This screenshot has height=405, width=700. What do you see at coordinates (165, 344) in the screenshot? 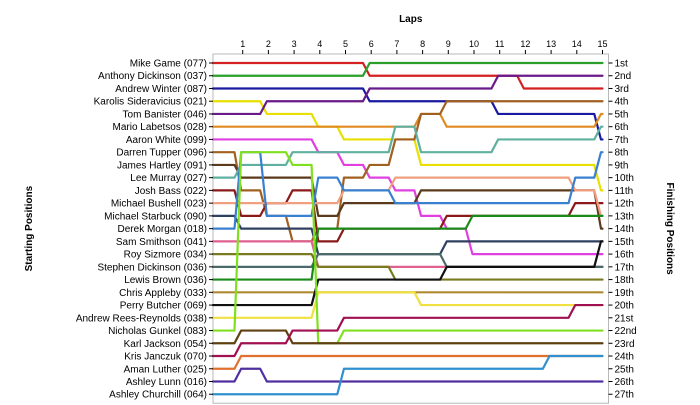
I see `start-label: Karl Jackson (054)` at bounding box center [165, 344].